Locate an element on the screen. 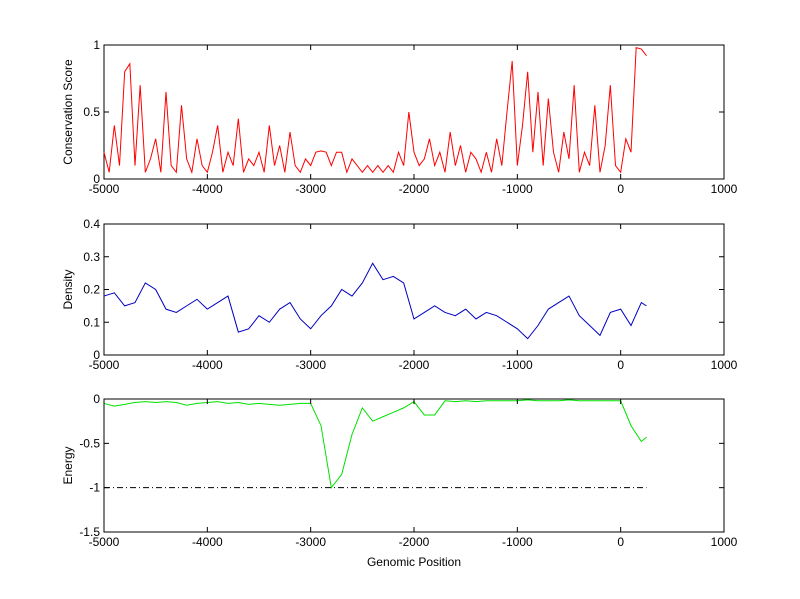  y-tick-label: 0.2 is located at coordinates (91, 290).